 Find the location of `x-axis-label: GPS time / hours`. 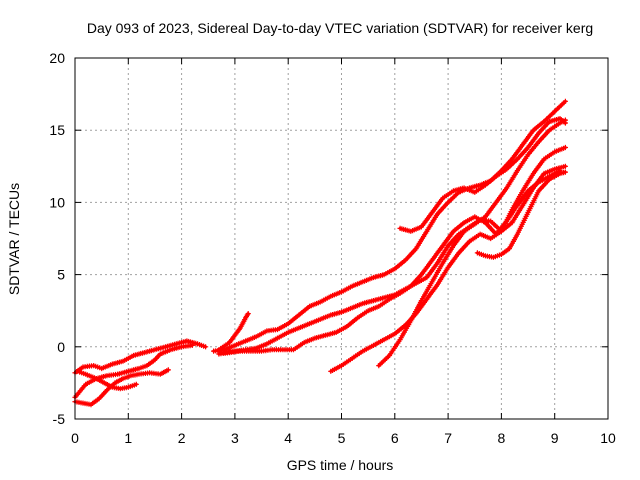

x-axis-label: GPS time / hours is located at coordinates (340, 465).